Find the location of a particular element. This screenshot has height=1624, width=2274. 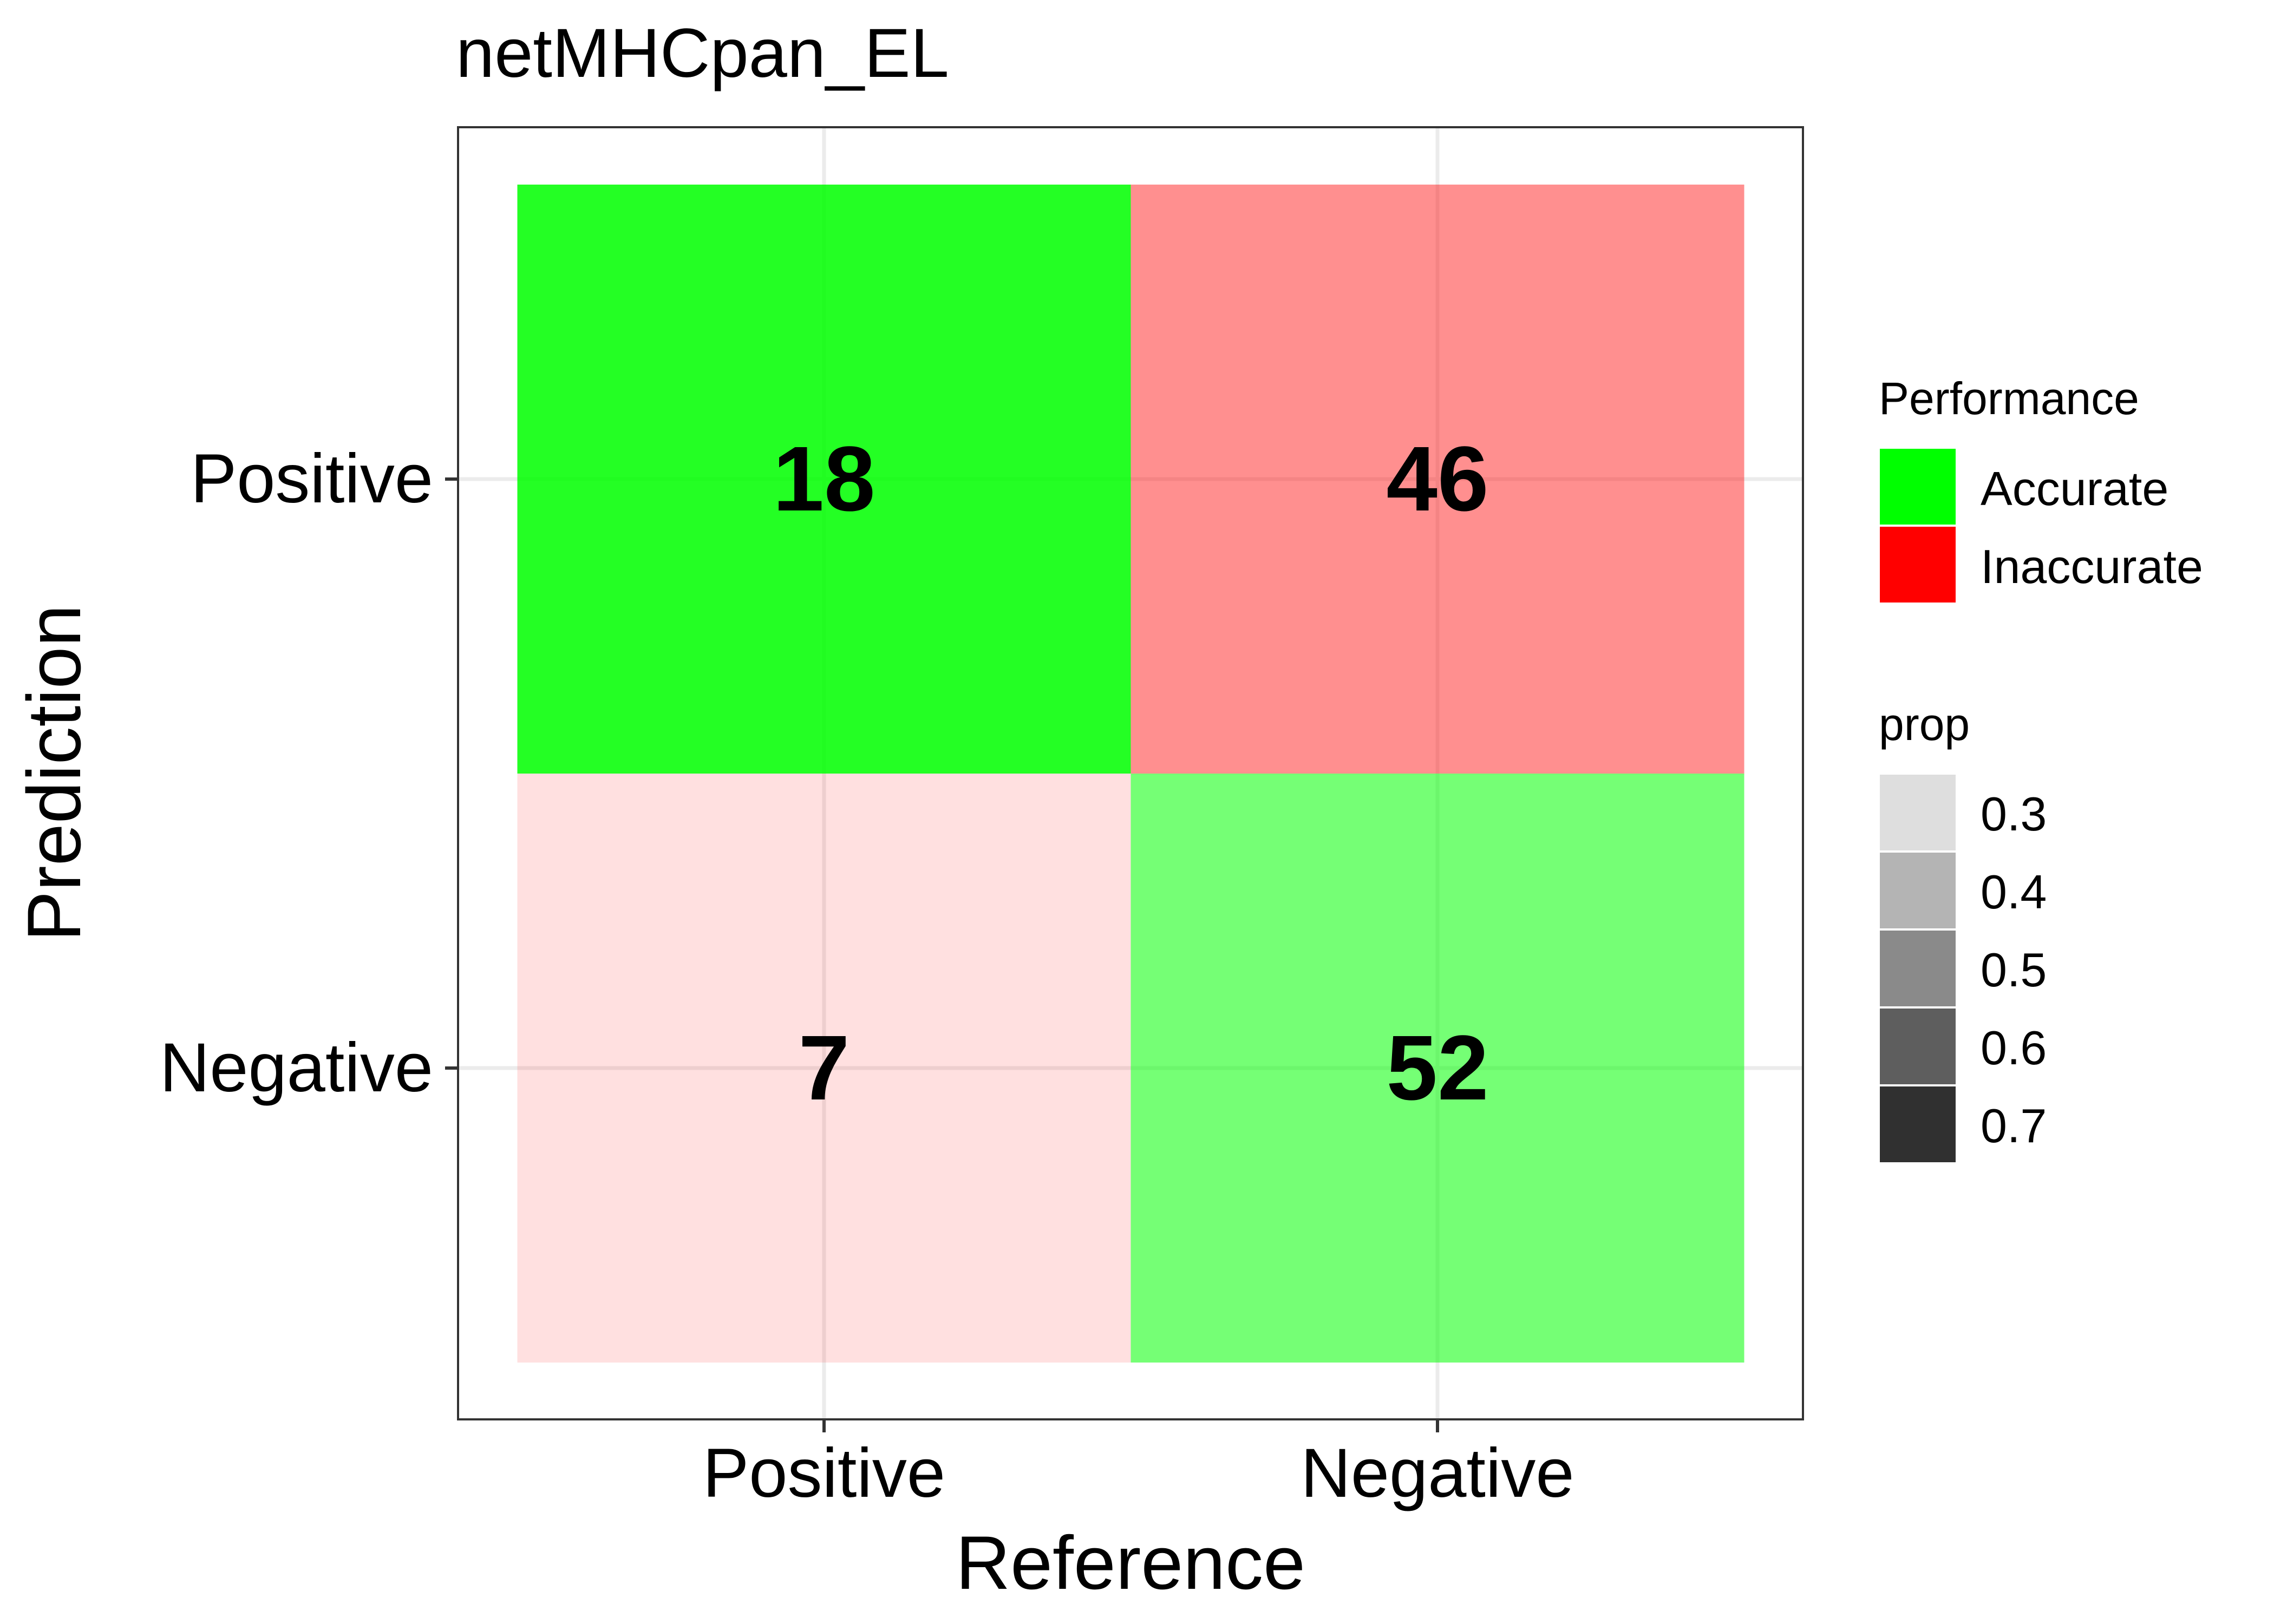

chart-title: netMHCpan_EL is located at coordinates (703, 53).